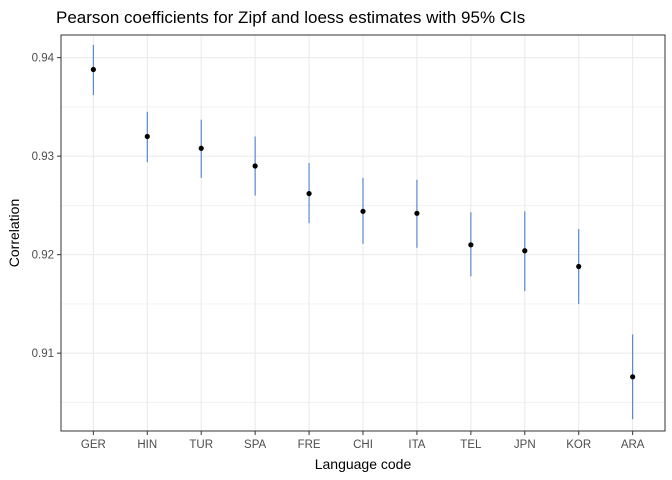  What do you see at coordinates (43, 157) in the screenshot?
I see `y-tick-label: 0.93` at bounding box center [43, 157].